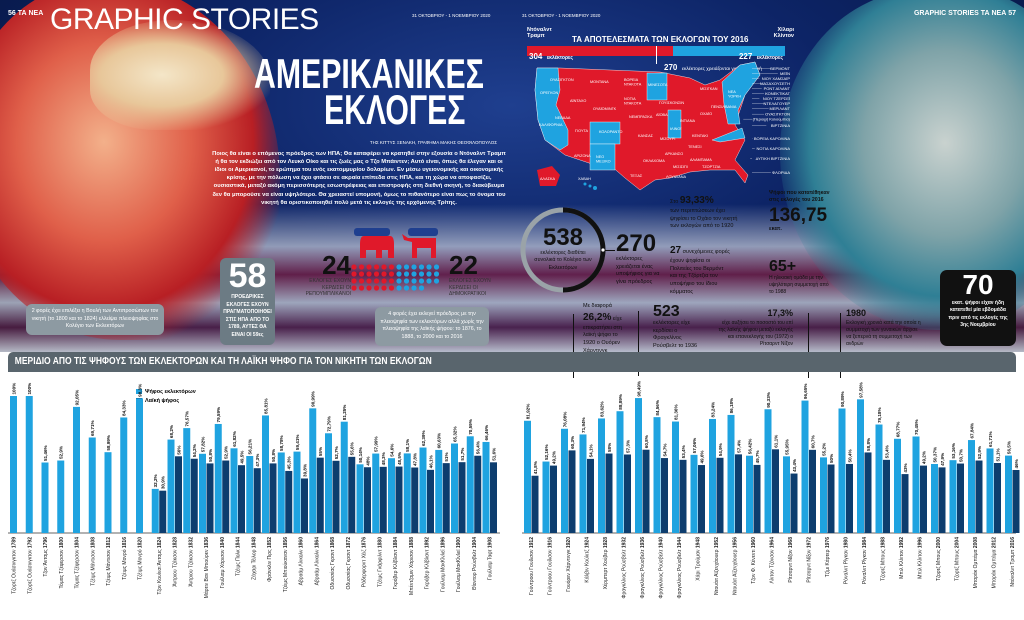  I want to click on popular-vote-value-label: 30,9%, so click(163, 482).